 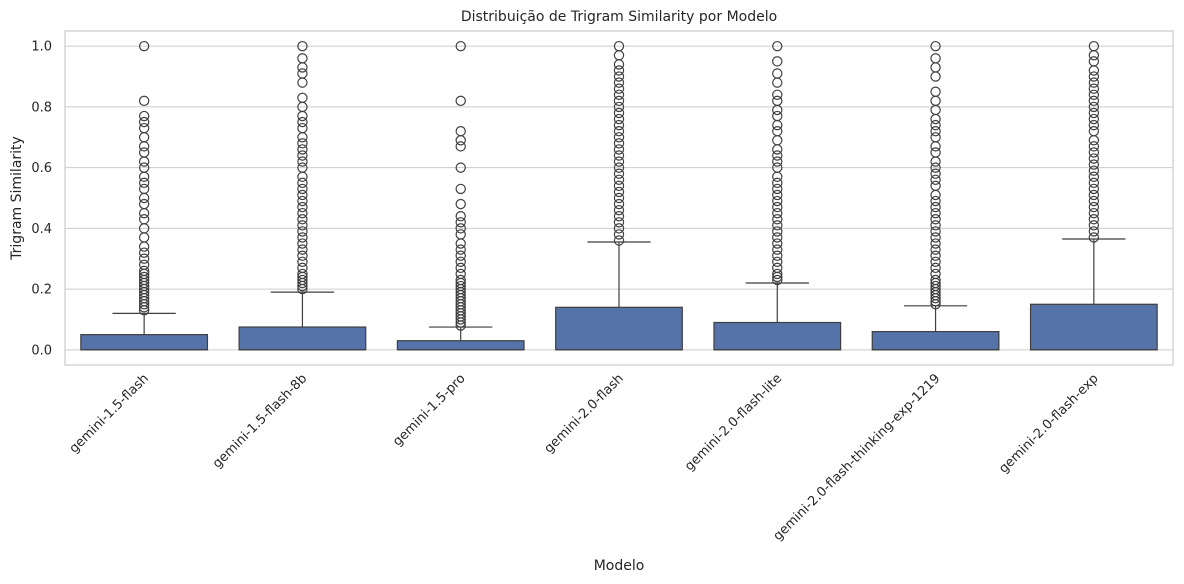 What do you see at coordinates (733, 422) in the screenshot?
I see `x-tick-label: gemini-2.0-flash-lite` at bounding box center [733, 422].